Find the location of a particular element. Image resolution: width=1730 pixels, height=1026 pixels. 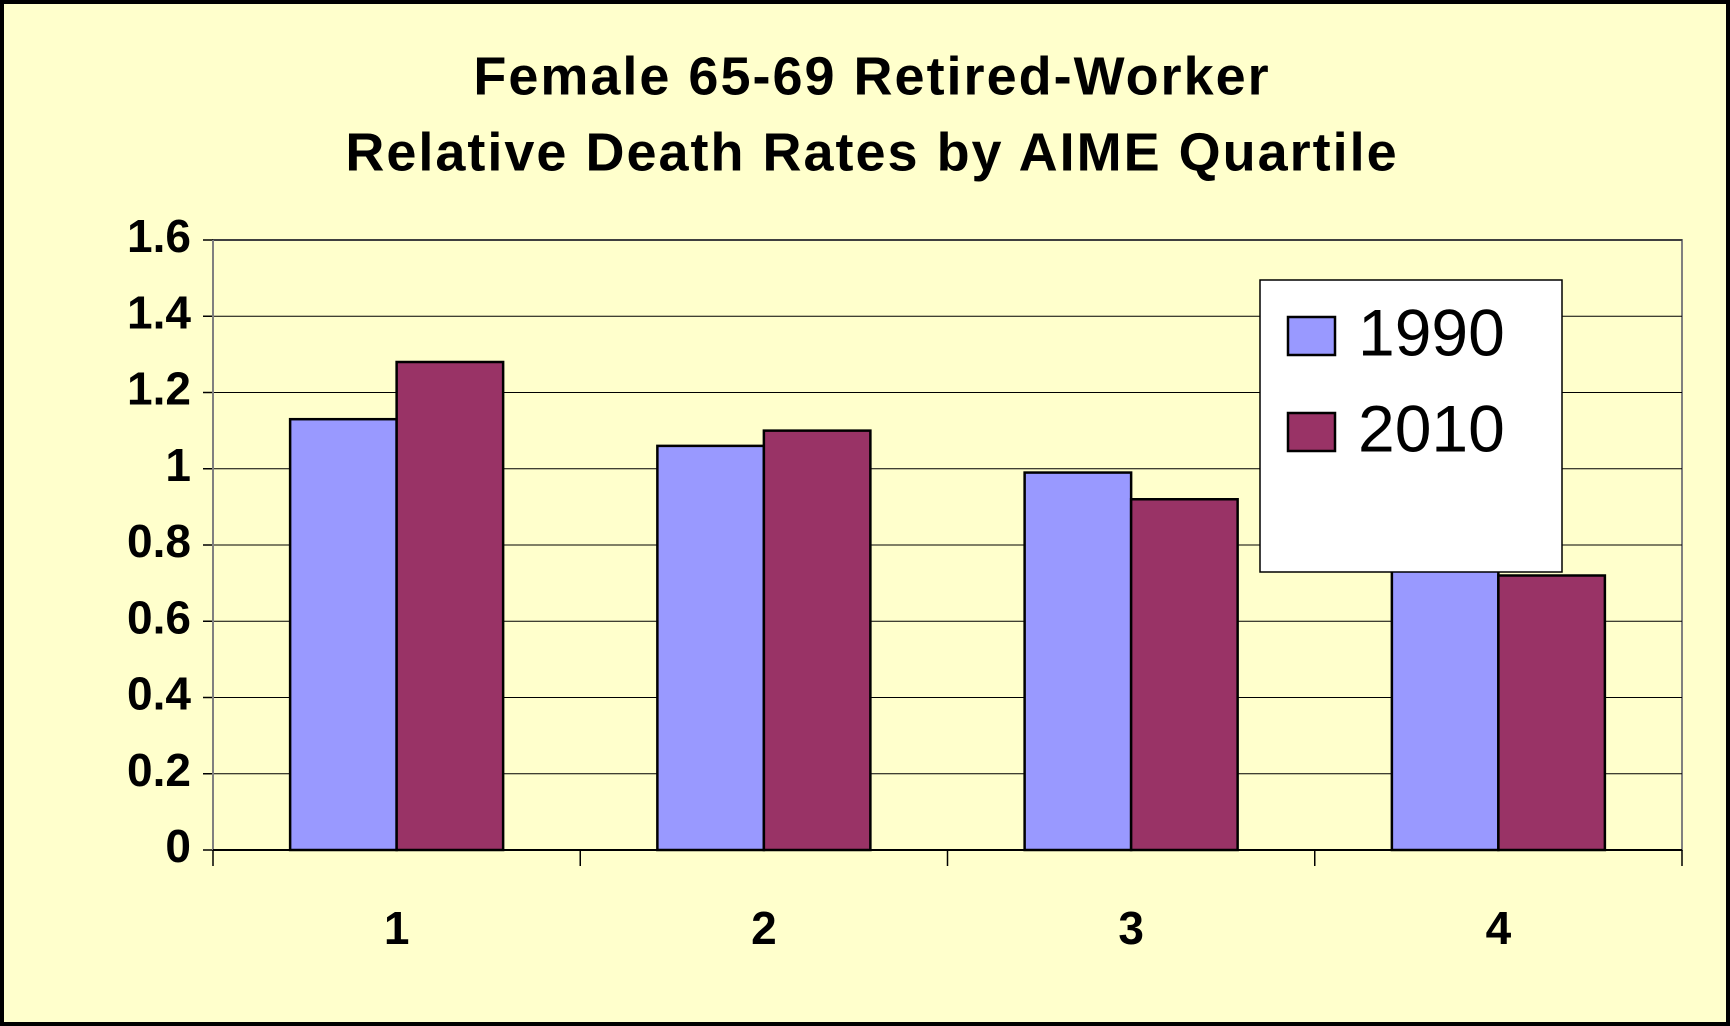

y-tick-label: 0.2 is located at coordinates (159, 770).